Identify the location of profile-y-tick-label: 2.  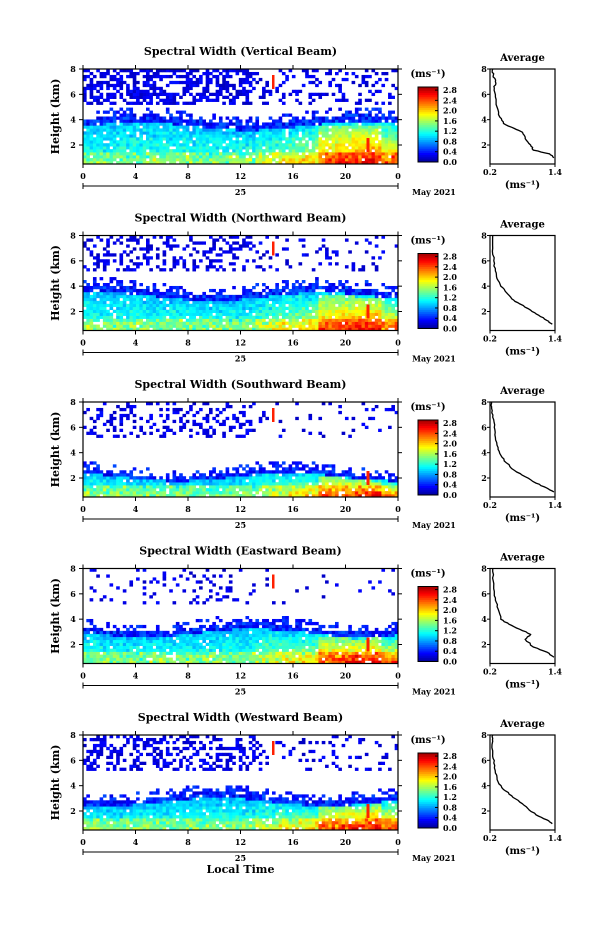
(484, 145).